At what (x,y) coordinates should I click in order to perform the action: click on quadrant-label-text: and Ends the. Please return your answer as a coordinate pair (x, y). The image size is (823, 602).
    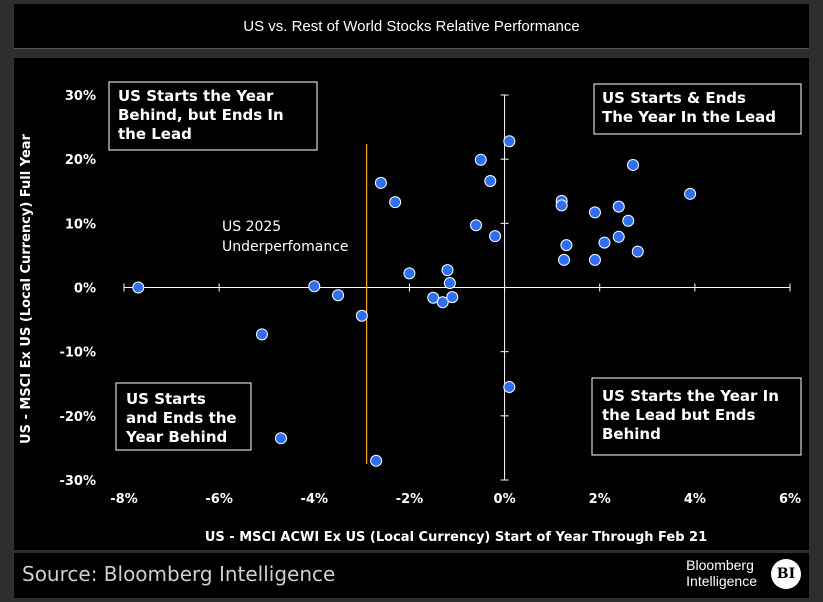
    Looking at the image, I should click on (181, 418).